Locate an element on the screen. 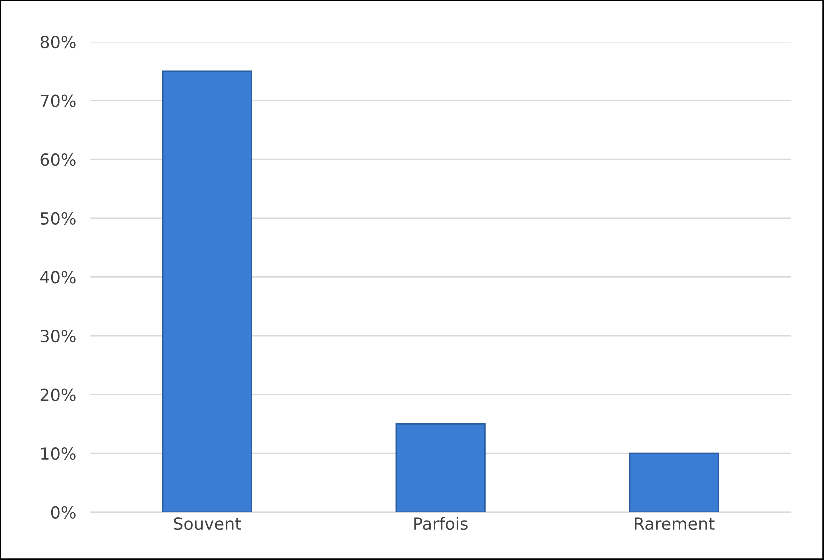 This screenshot has height=560, width=824. y-tick-label: 50% is located at coordinates (58, 218).